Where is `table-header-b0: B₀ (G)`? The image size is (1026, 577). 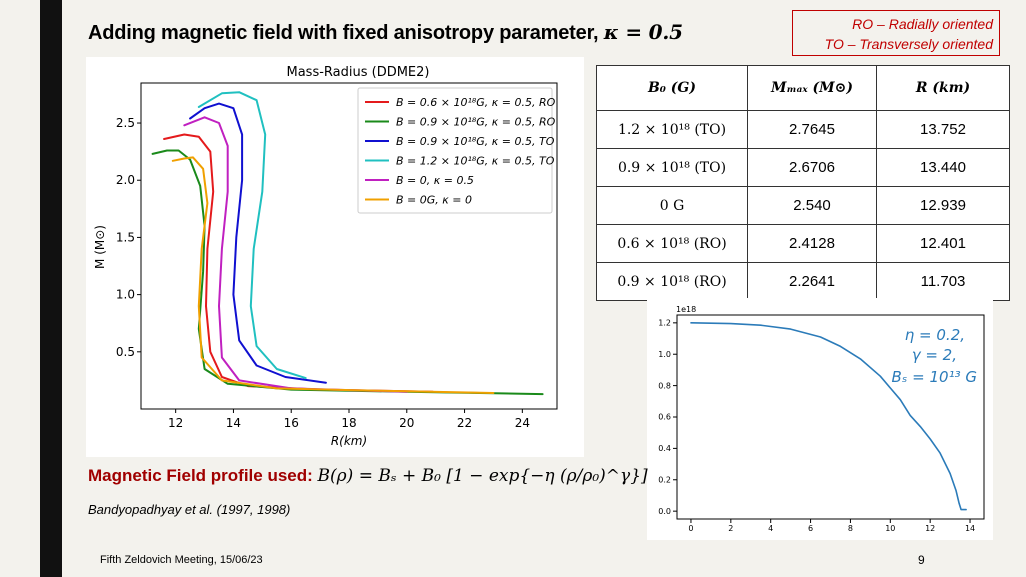
table-header-b0: B₀ (G) is located at coordinates (672, 88).